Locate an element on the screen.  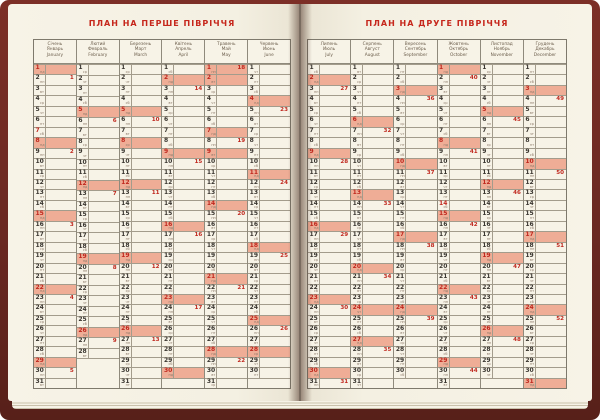
day-number-cell: 7 ср is located at coordinates (254, 132).